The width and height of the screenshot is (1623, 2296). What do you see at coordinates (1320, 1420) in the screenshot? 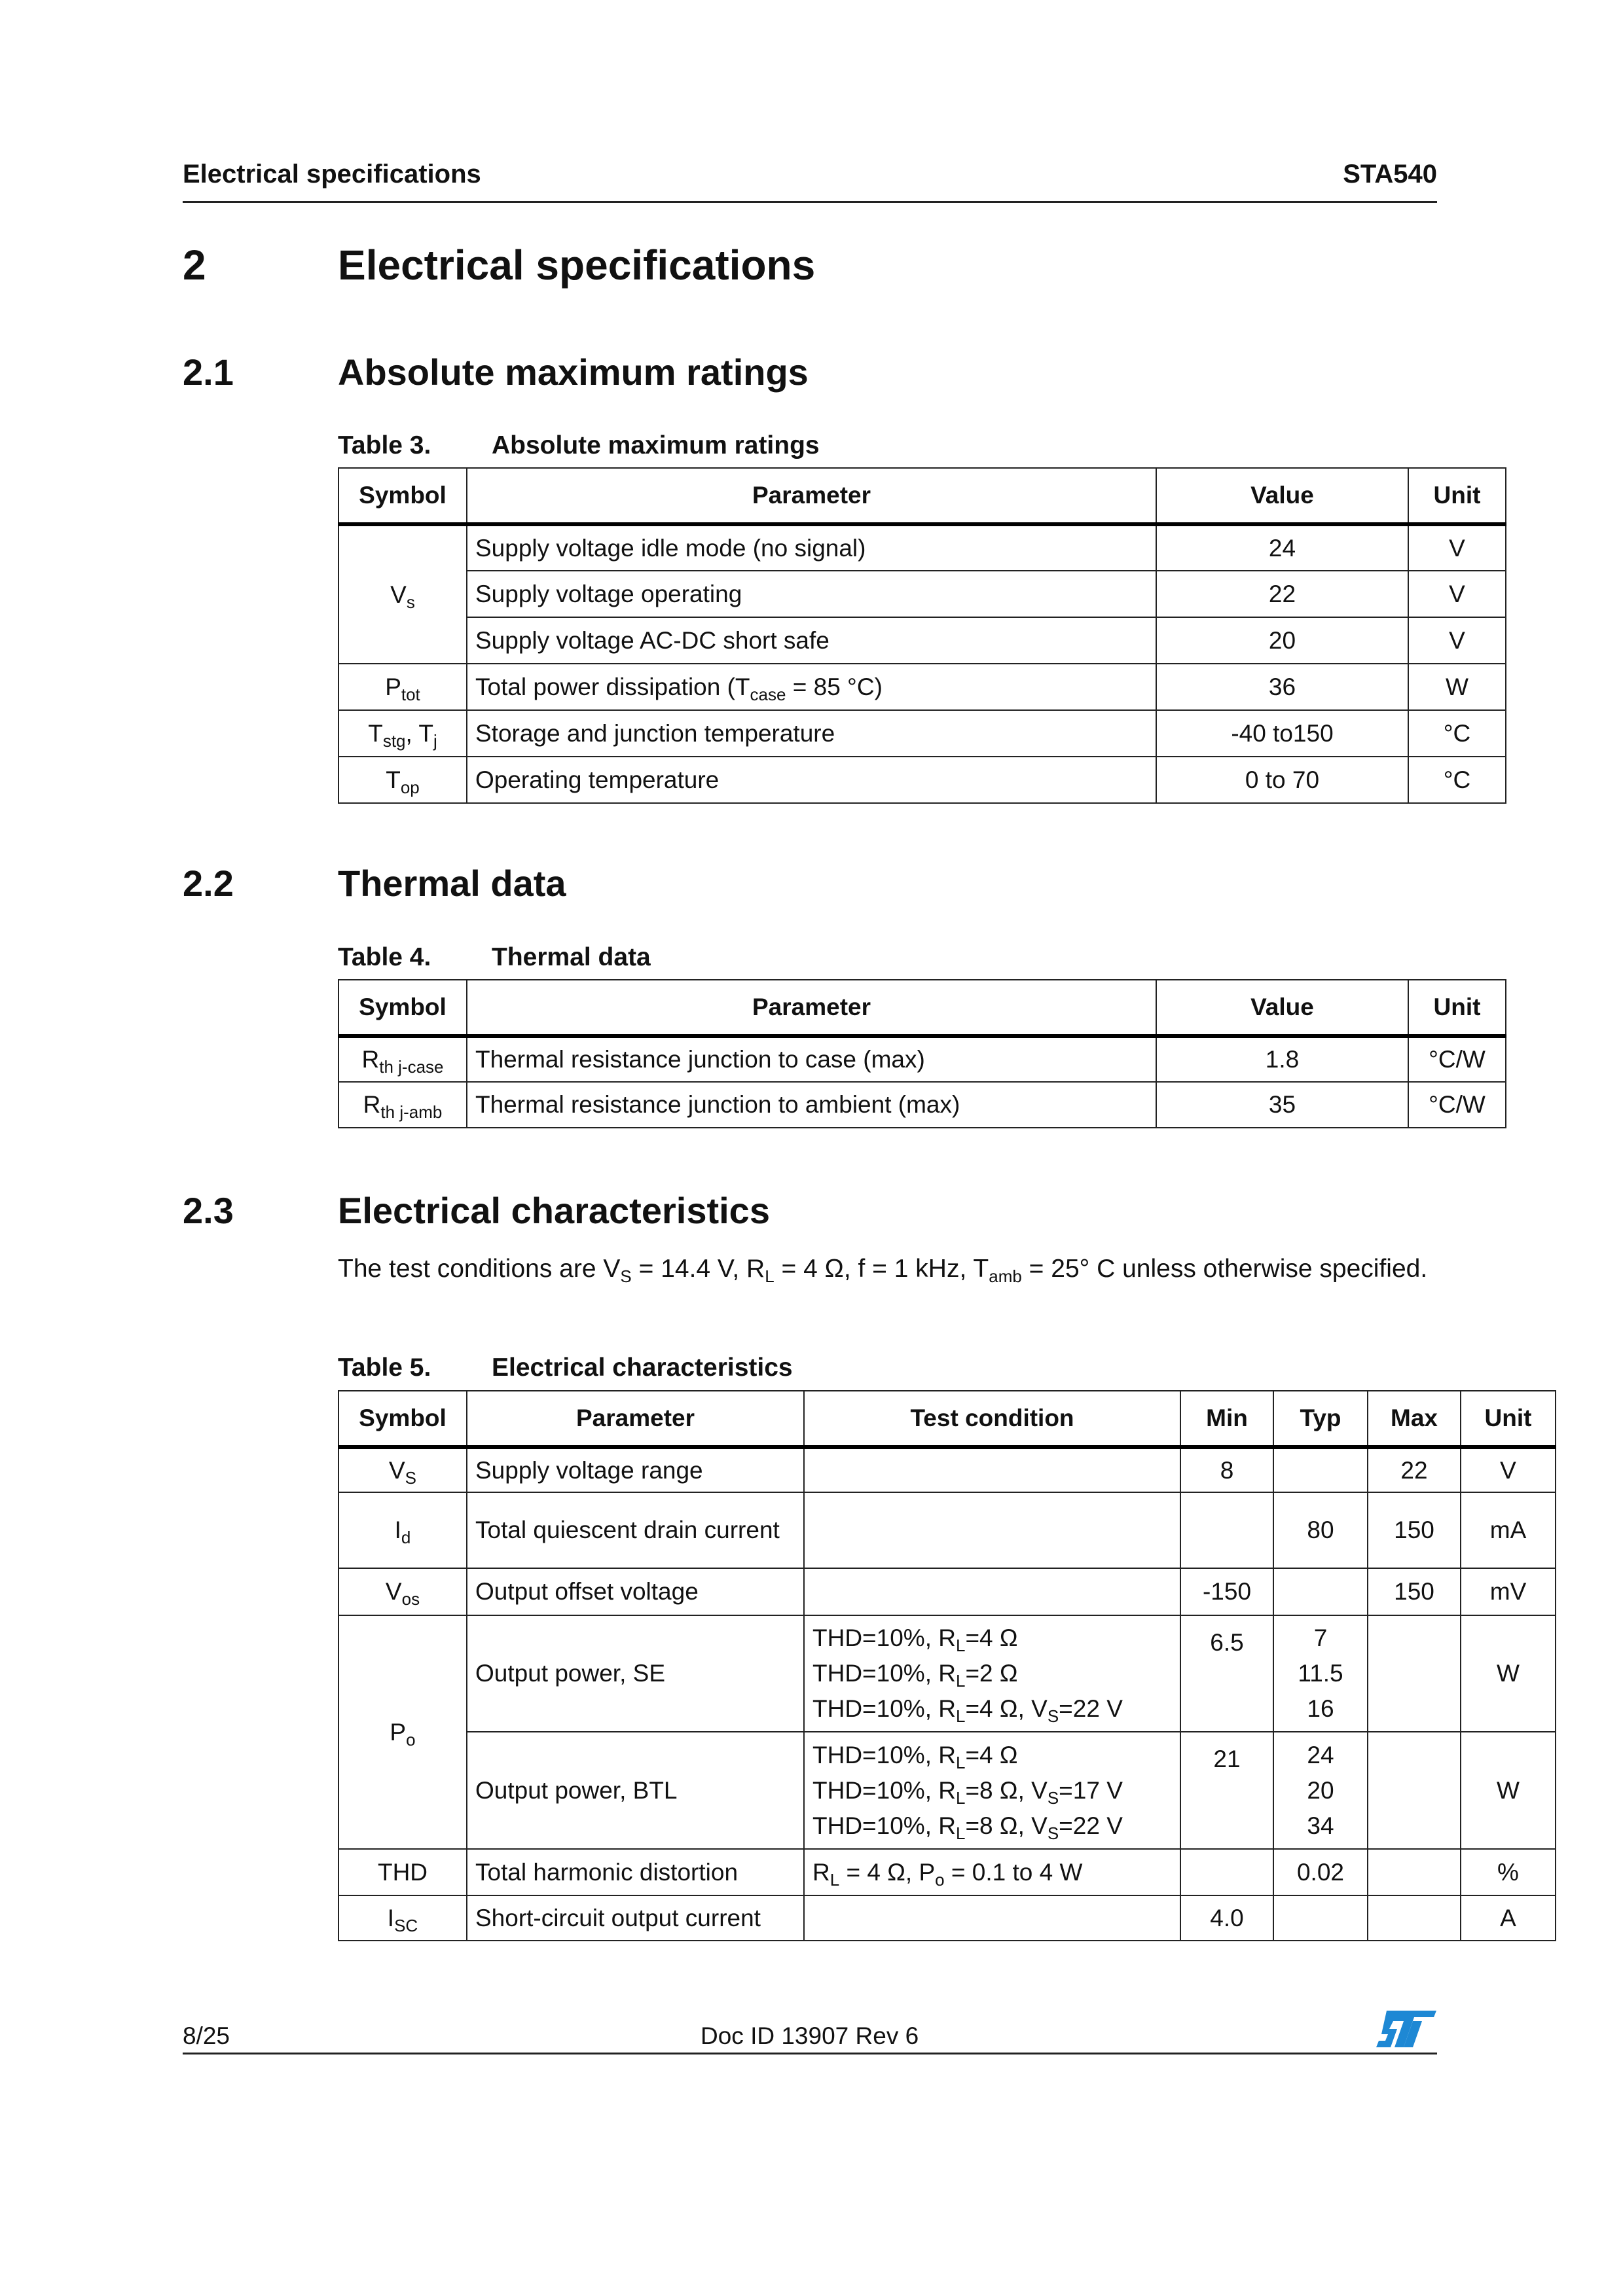
I see `column-header: Typ` at bounding box center [1320, 1420].